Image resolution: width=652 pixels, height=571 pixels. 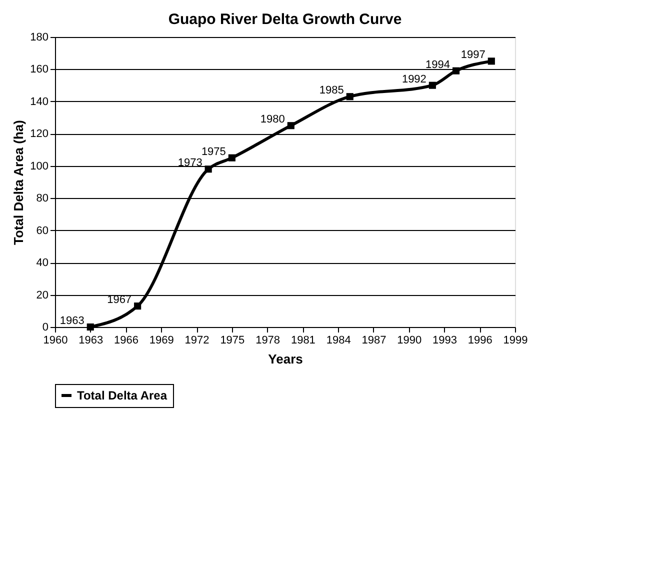 What do you see at coordinates (473, 55) in the screenshot?
I see `annotation: 1997` at bounding box center [473, 55].